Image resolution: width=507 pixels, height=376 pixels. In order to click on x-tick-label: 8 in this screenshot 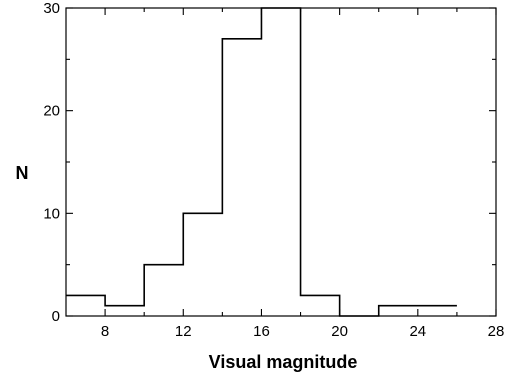, I will do `click(105, 331)`.